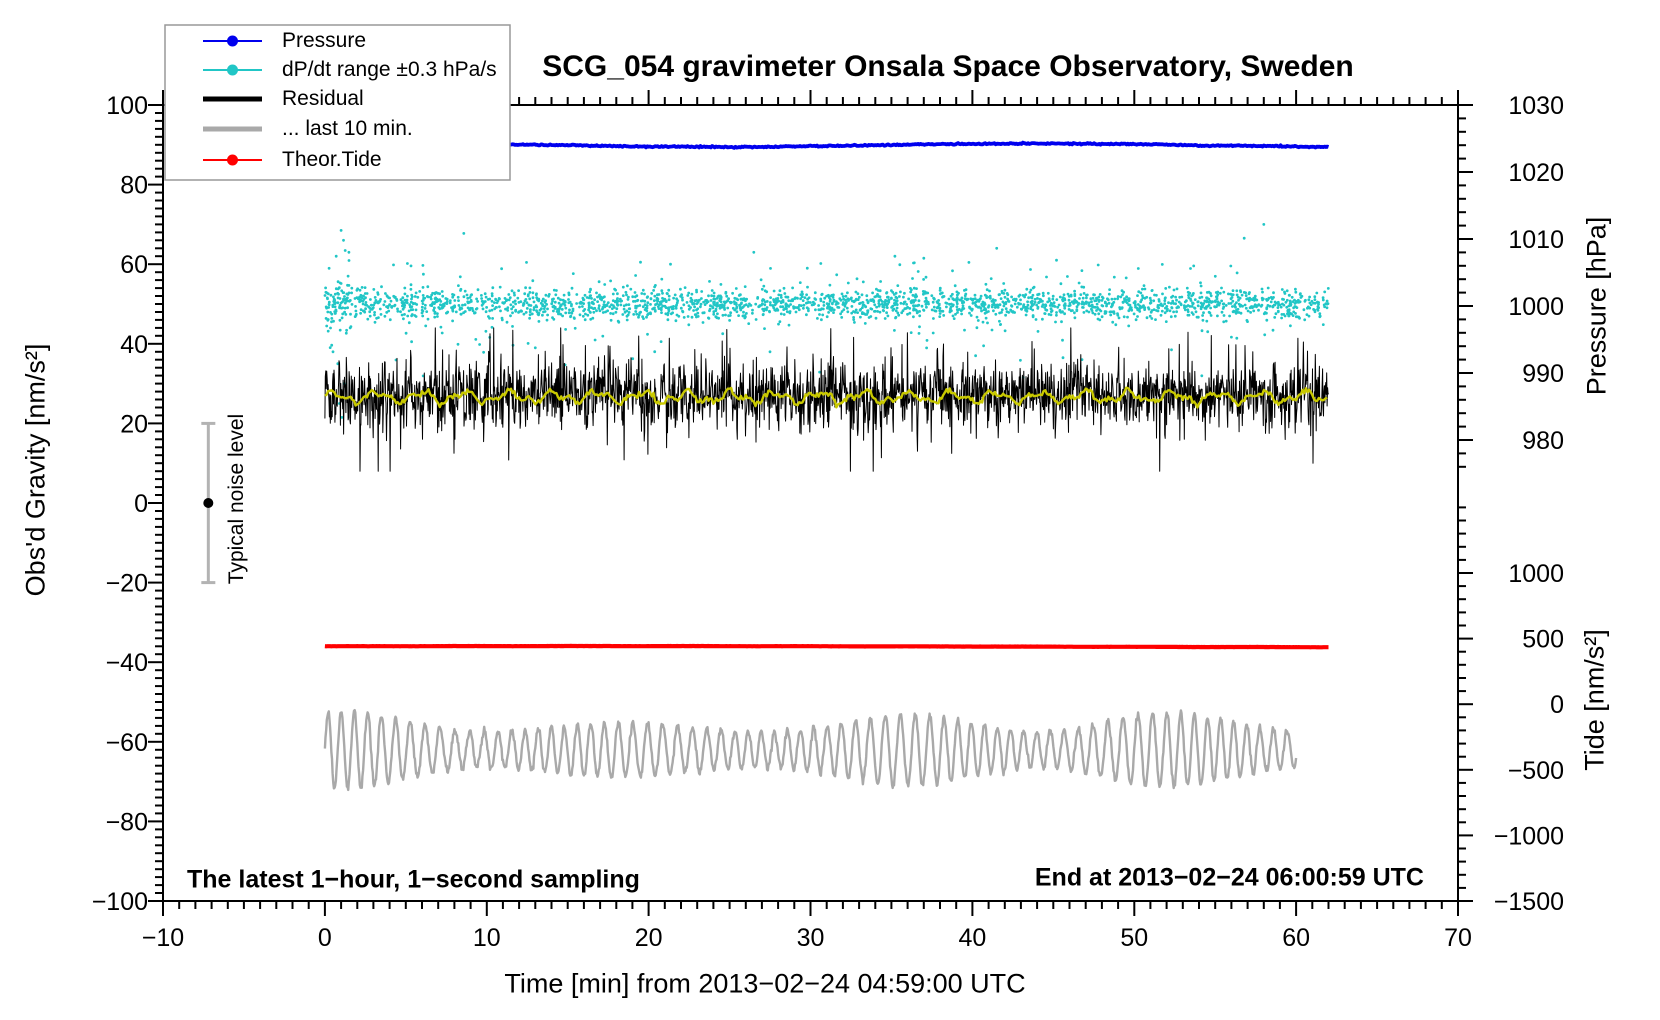 The width and height of the screenshot is (1660, 1020). I want to click on series-dpdt-scatter, so click(826, 321).